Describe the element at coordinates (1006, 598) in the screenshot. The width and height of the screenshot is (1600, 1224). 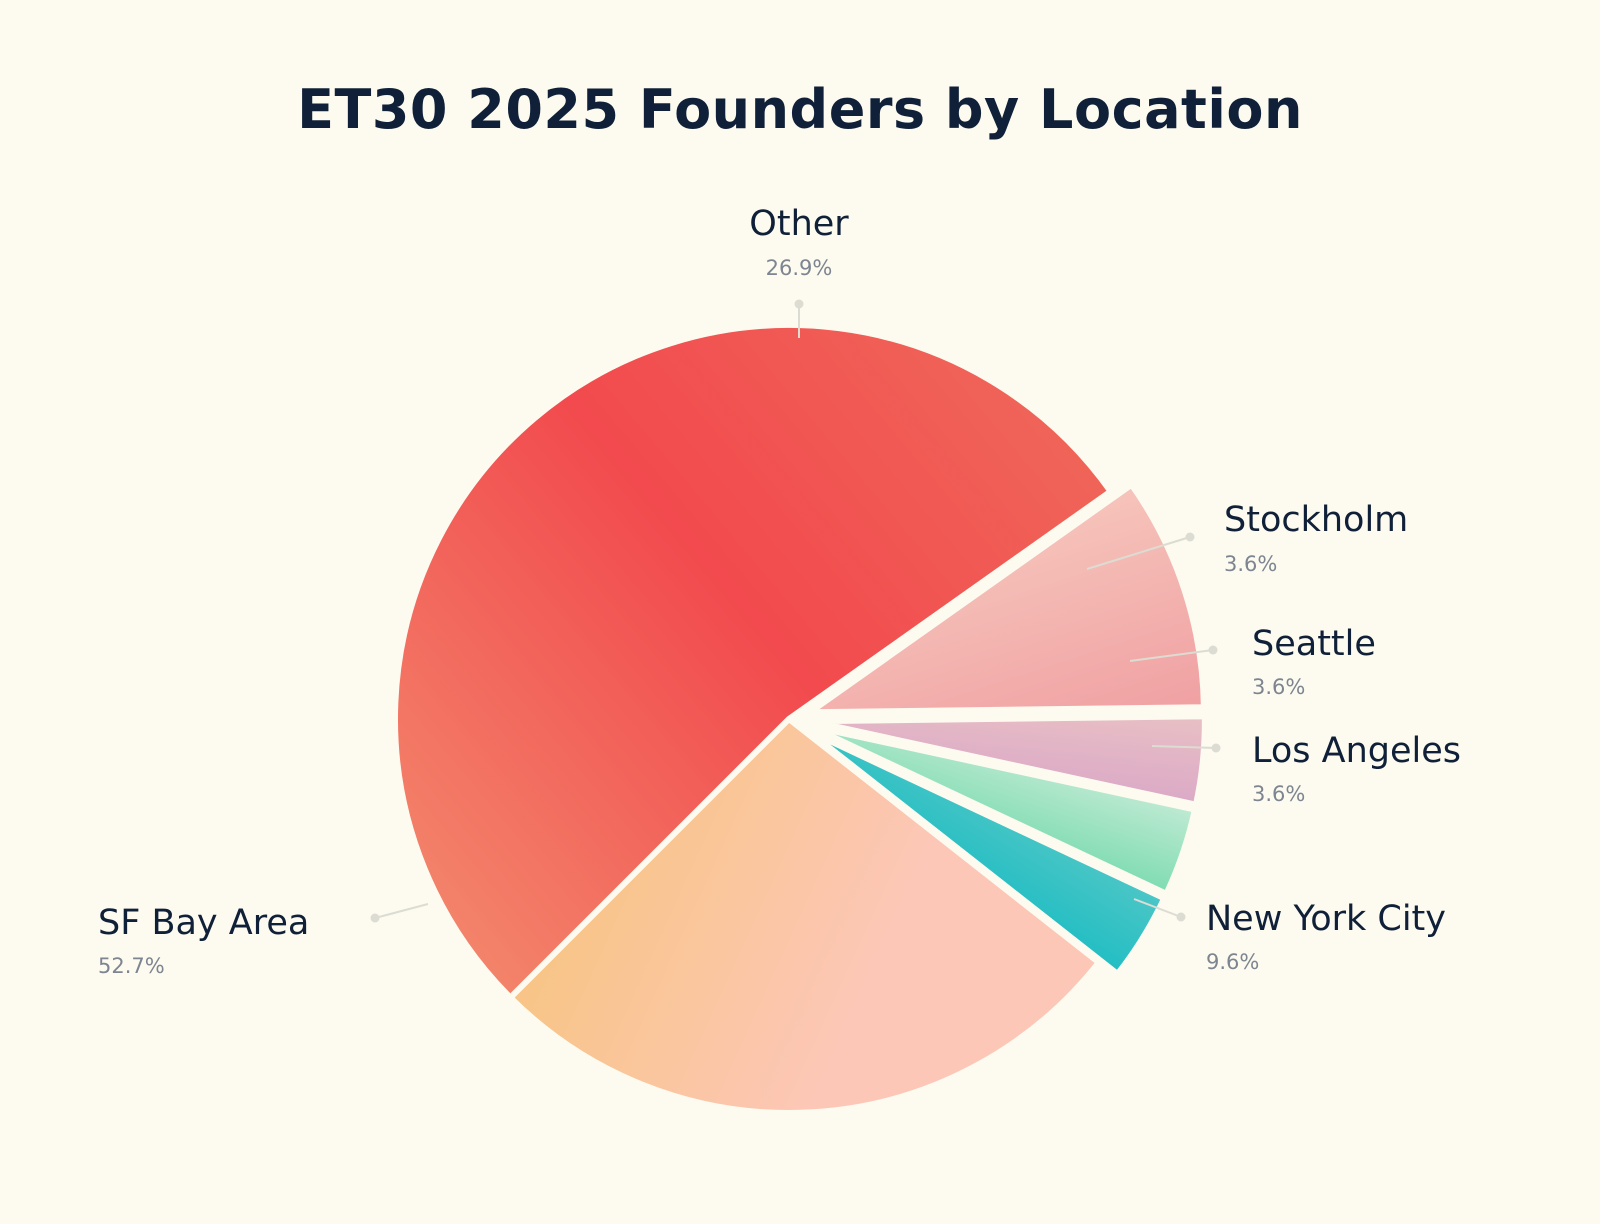
I see `pie-slice-new-york-city` at that location.